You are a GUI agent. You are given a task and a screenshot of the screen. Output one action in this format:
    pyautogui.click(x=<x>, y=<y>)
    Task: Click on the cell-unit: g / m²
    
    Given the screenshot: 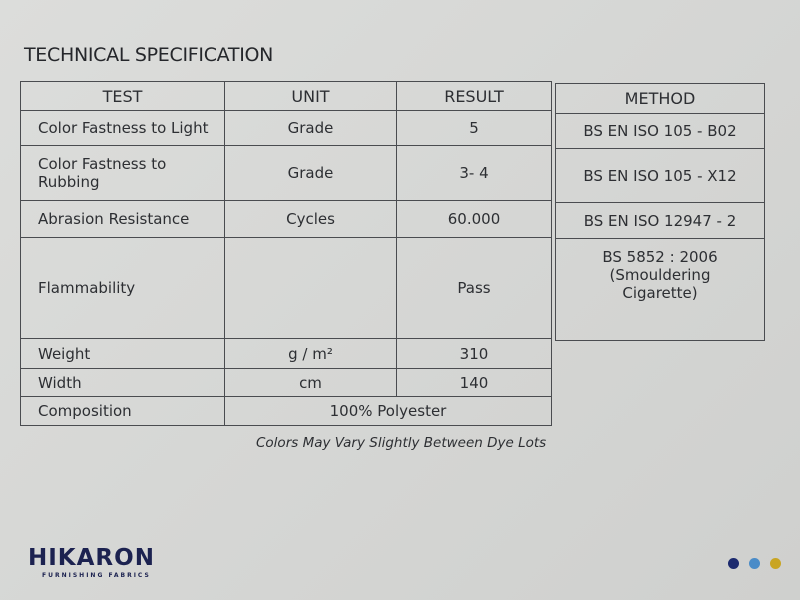 What is the action you would take?
    pyautogui.click(x=310, y=353)
    